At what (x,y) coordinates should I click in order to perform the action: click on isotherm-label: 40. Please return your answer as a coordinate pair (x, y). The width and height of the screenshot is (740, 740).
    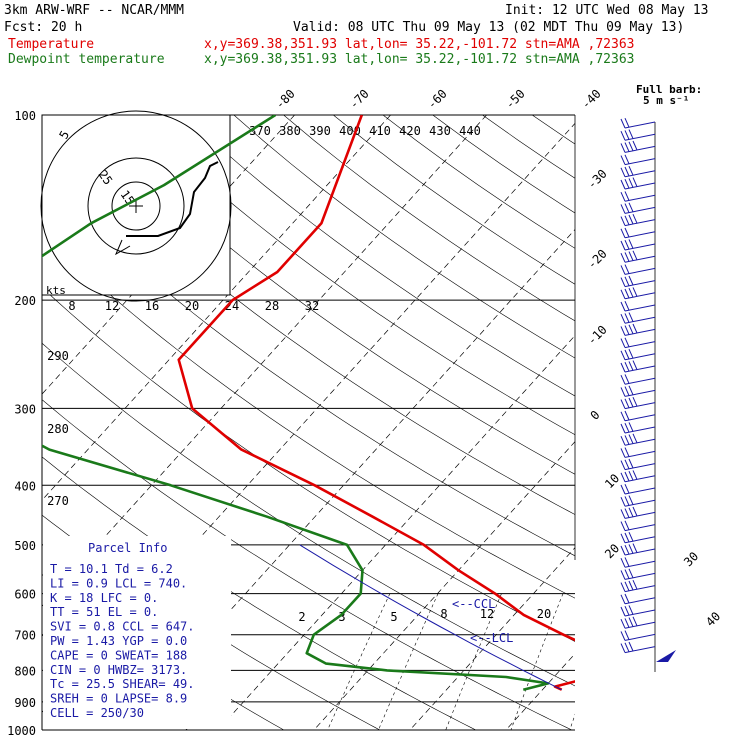
    Looking at the image, I should click on (713, 619).